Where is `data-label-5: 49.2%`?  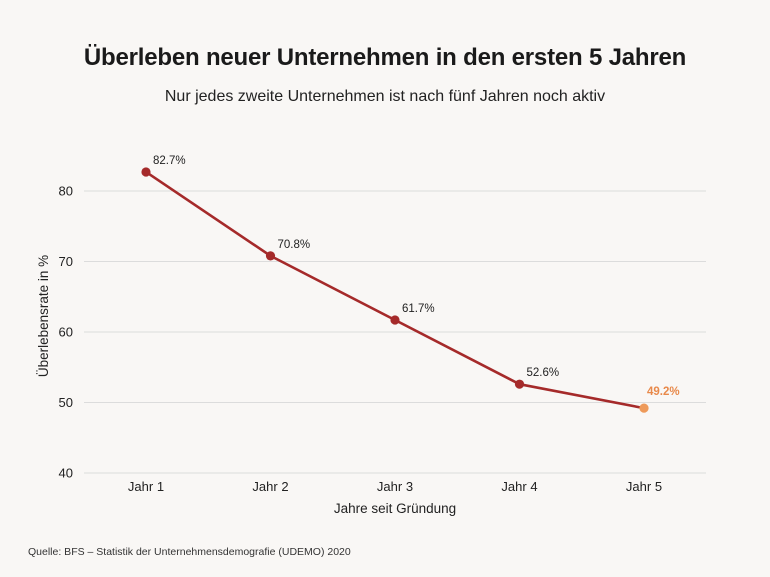
data-label-5: 49.2% is located at coordinates (663, 392).